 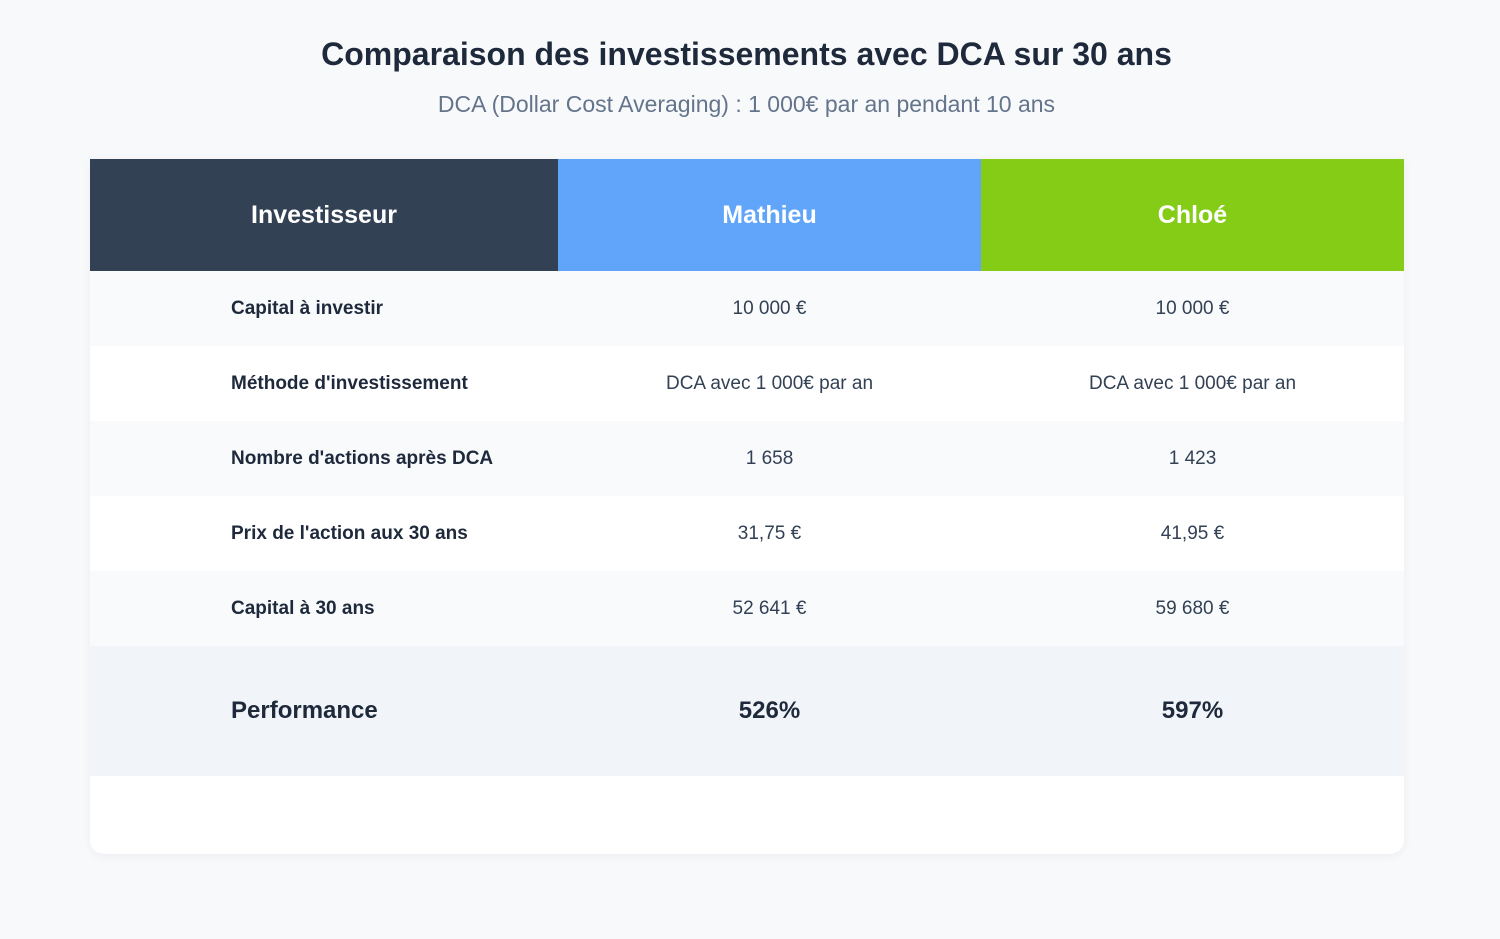 What do you see at coordinates (362, 458) in the screenshot?
I see `row-label: Nombre d'actions après DCA` at bounding box center [362, 458].